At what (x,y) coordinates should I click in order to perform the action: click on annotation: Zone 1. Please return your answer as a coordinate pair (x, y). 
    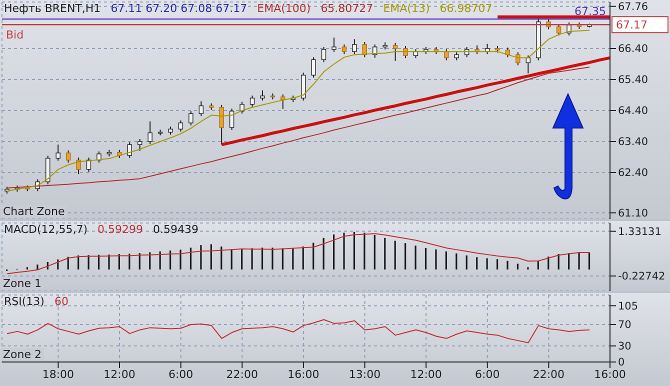
    Looking at the image, I should click on (22, 283).